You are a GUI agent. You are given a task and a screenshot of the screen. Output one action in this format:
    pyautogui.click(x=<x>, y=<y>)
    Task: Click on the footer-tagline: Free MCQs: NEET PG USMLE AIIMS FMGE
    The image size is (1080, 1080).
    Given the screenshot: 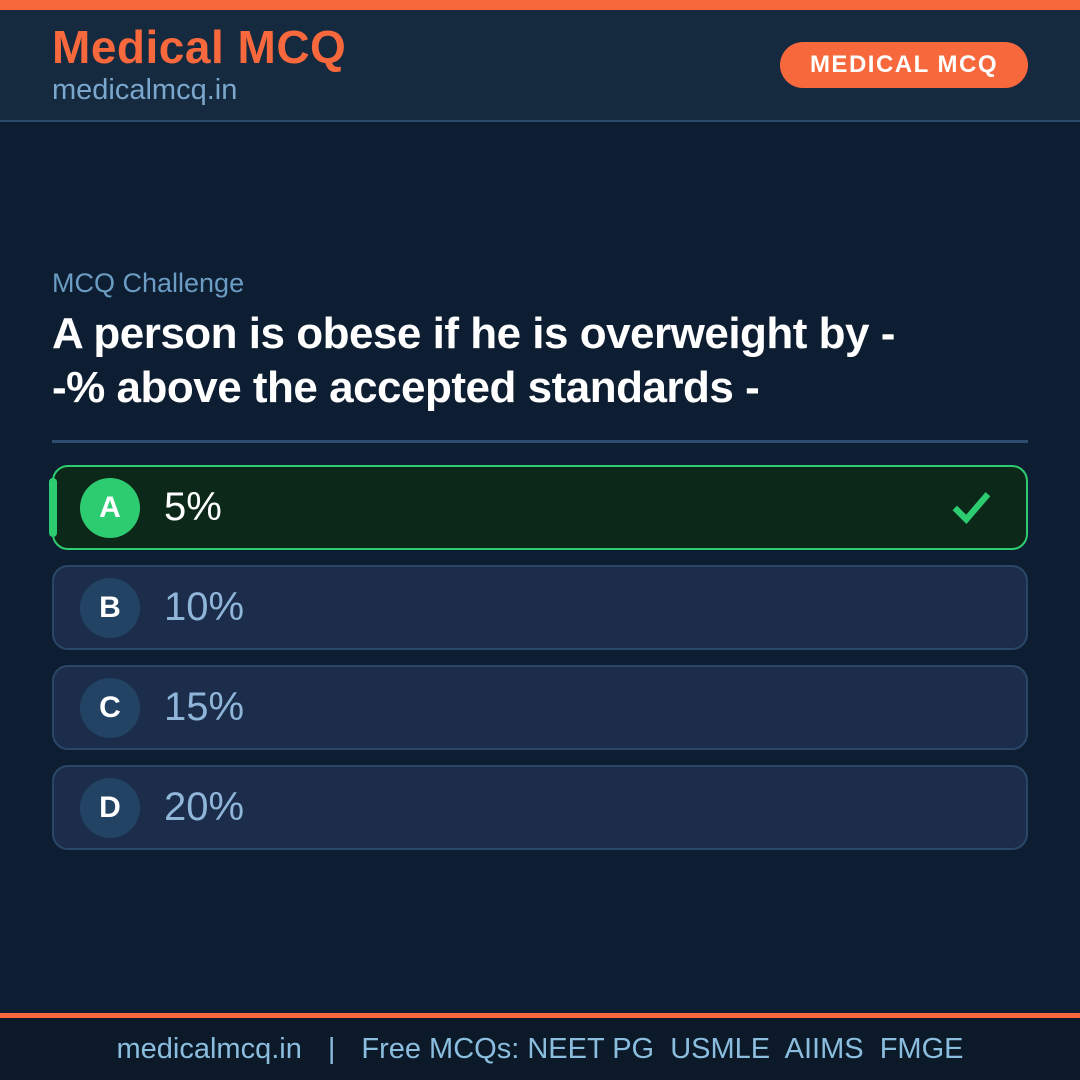 What is the action you would take?
    pyautogui.click(x=662, y=1048)
    